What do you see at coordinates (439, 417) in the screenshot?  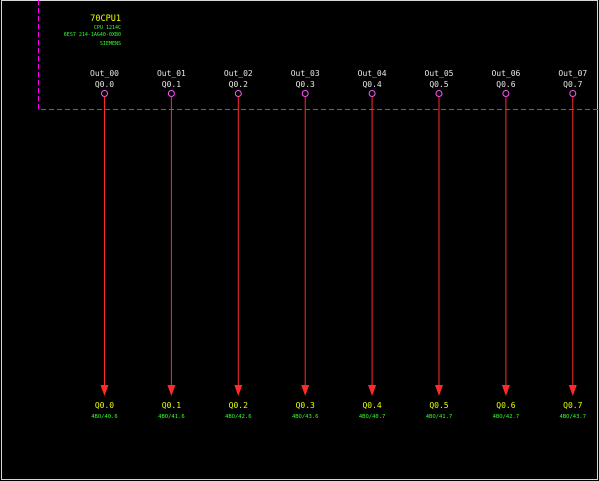 I see `wire-cross-reference: 4BO/41.7` at bounding box center [439, 417].